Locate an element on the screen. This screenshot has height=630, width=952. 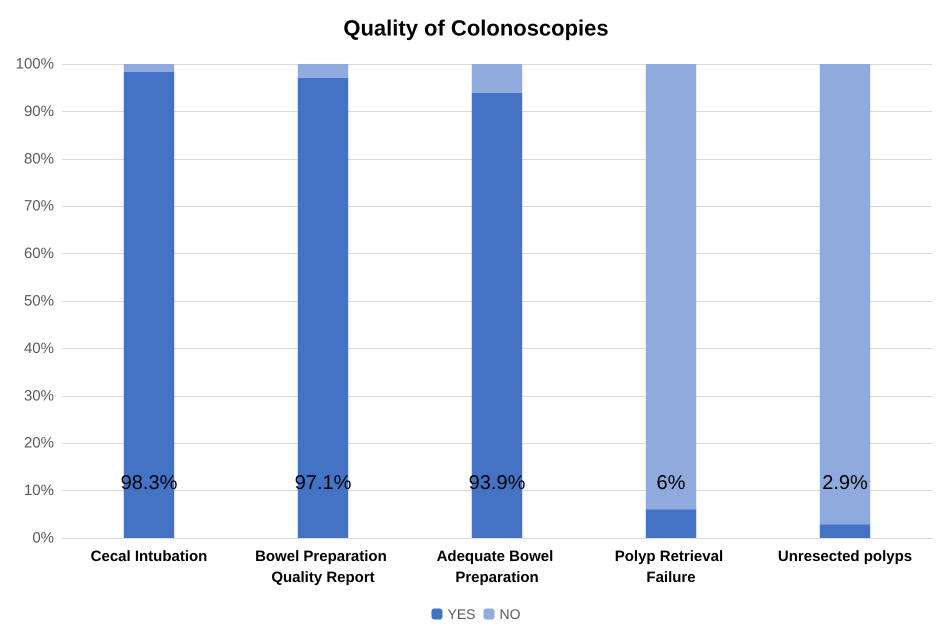
legend-label: YES is located at coordinates (461, 614).